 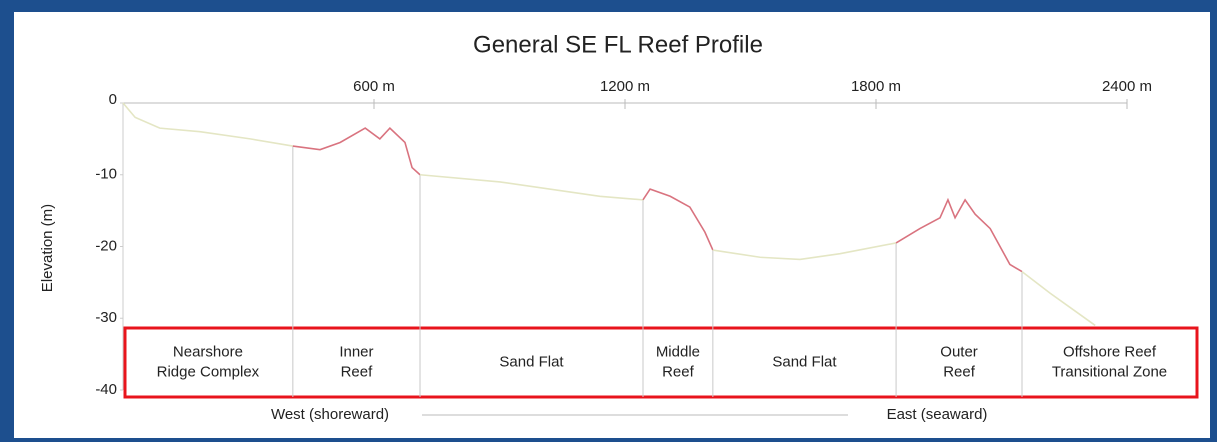 I want to click on zone-label: Transitional Zone, so click(x=1109, y=371).